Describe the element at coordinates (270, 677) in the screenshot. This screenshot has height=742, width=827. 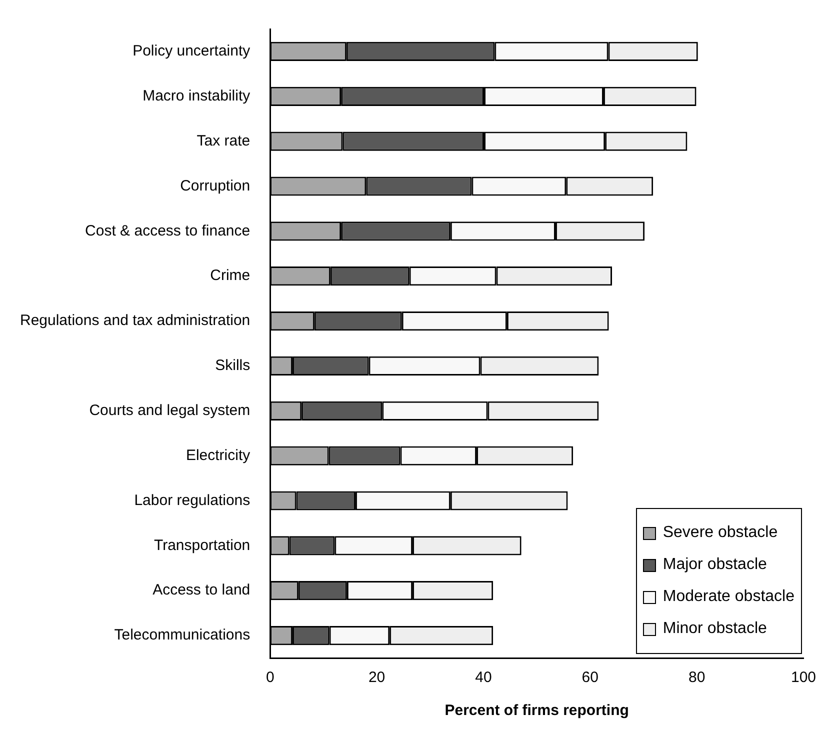
I see `x-tick-label: 0` at that location.